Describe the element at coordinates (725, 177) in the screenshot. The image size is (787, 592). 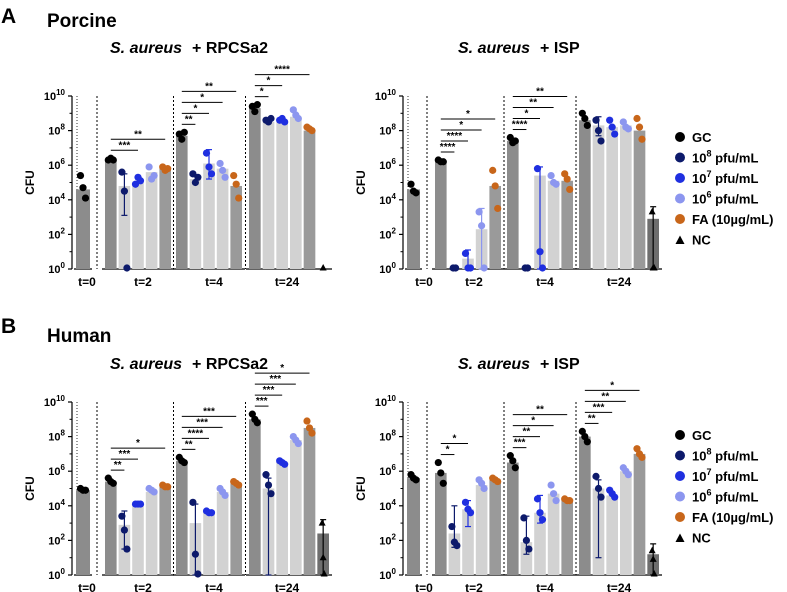
I see `legend-label: 107 pfu/mL` at that location.